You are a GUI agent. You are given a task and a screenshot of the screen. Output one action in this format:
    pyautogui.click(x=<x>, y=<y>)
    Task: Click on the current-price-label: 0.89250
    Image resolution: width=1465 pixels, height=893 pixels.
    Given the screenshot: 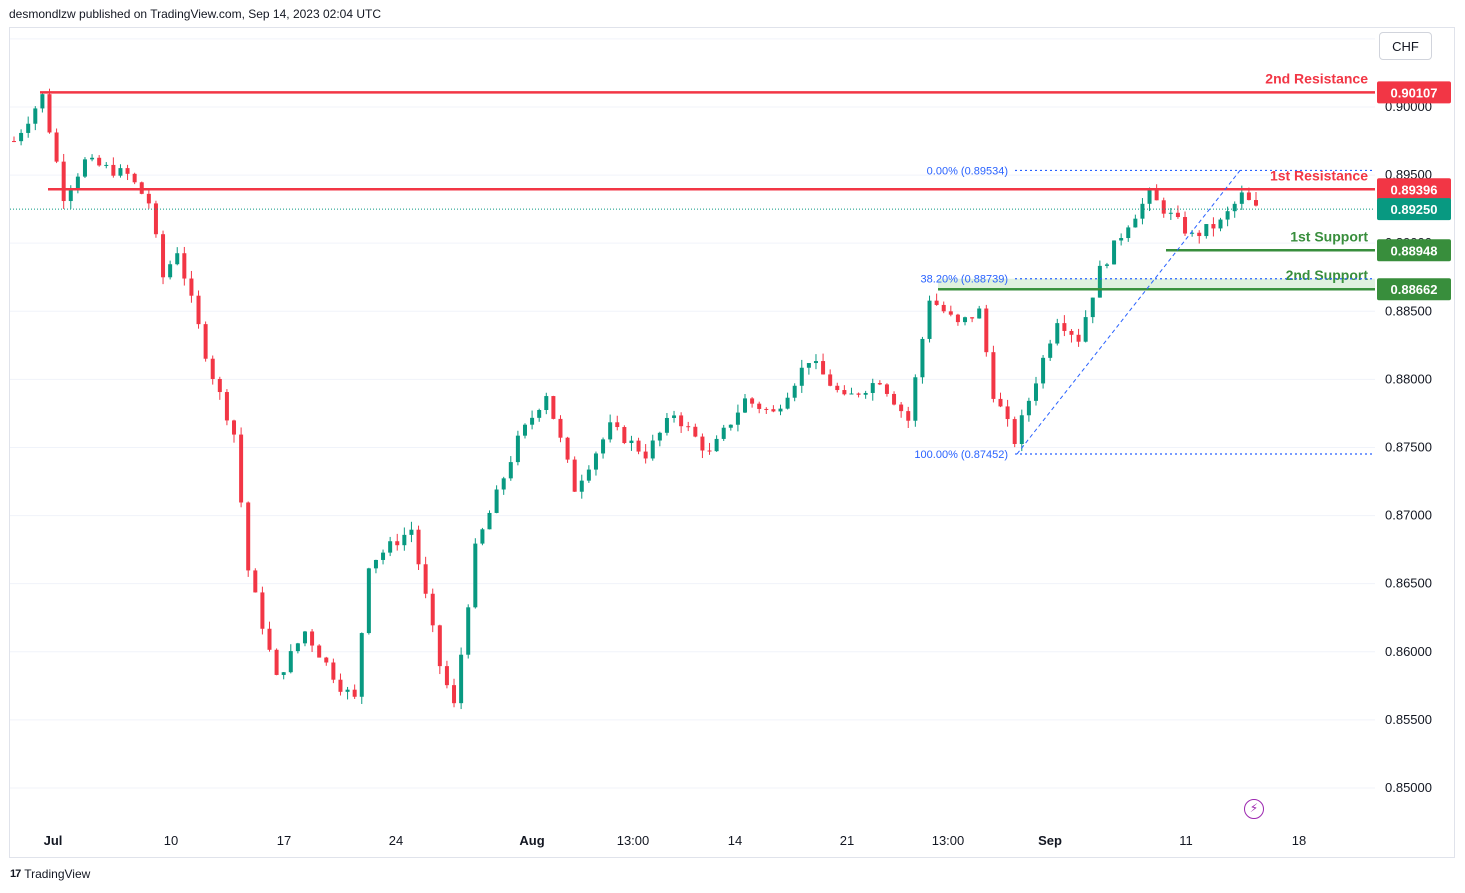 What is the action you would take?
    pyautogui.click(x=1414, y=209)
    